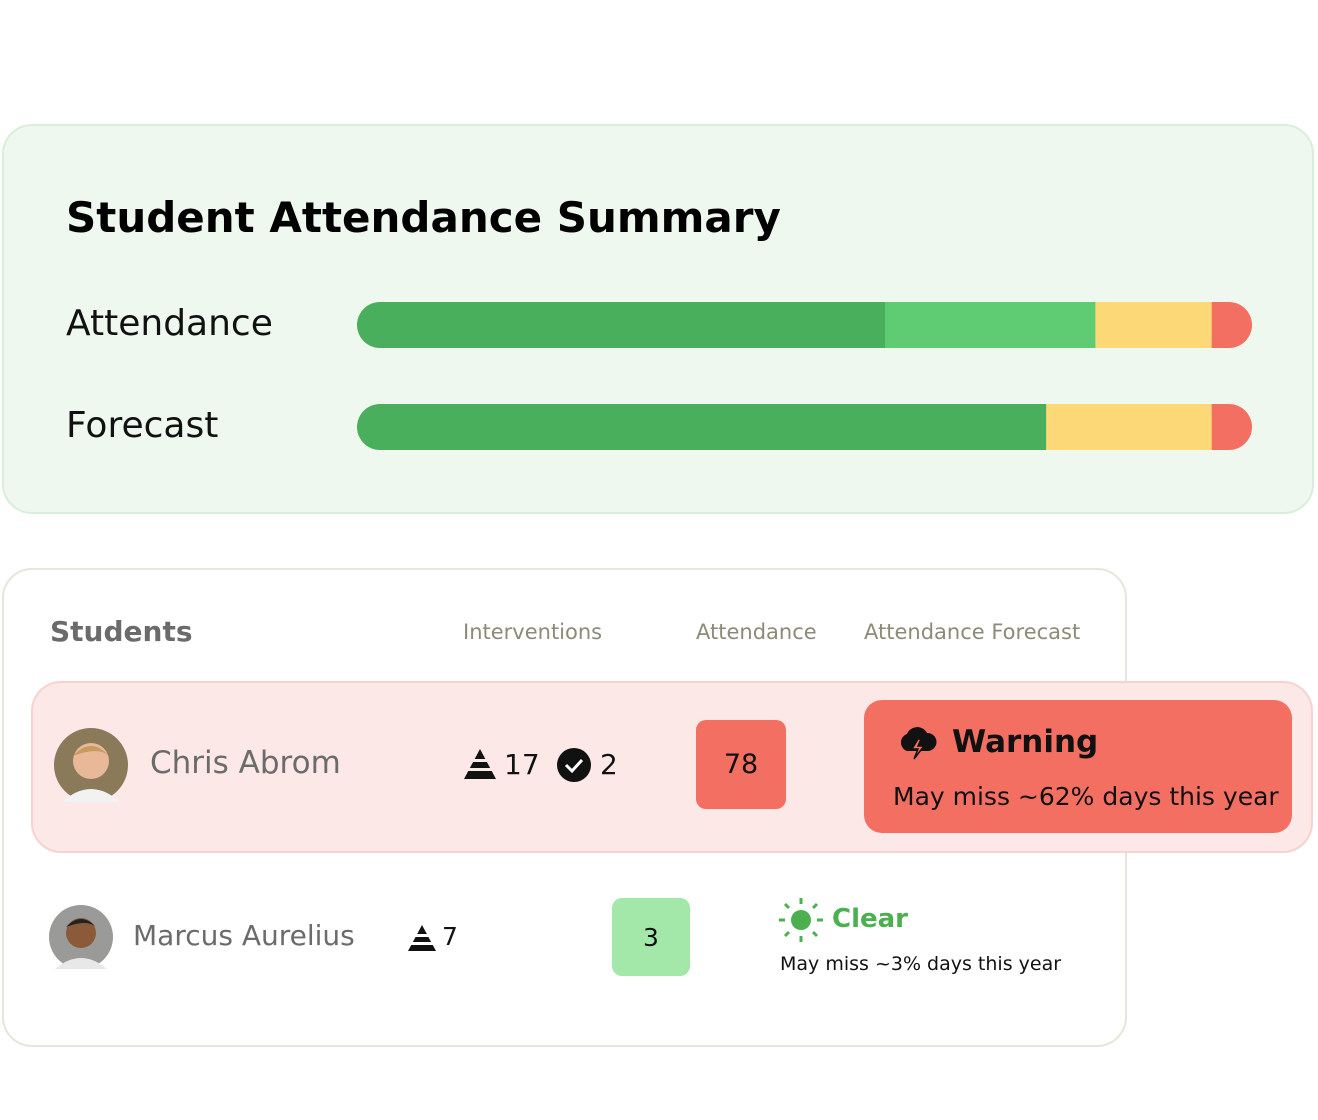  I want to click on header-interventions: Interventions, so click(533, 632).